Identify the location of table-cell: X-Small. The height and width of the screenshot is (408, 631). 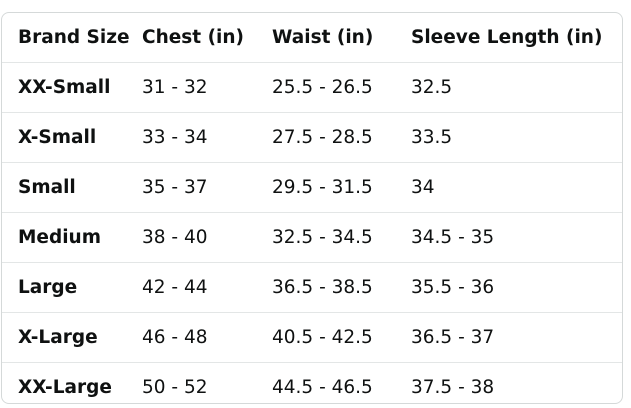
(72, 137).